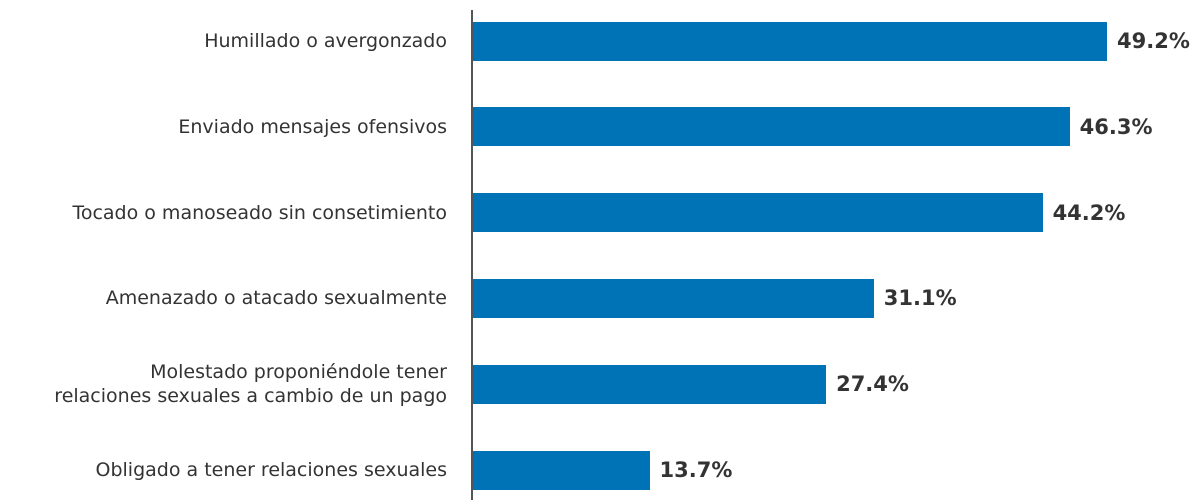  Describe the element at coordinates (1153, 41) in the screenshot. I see `value-label: 49.2%` at that location.